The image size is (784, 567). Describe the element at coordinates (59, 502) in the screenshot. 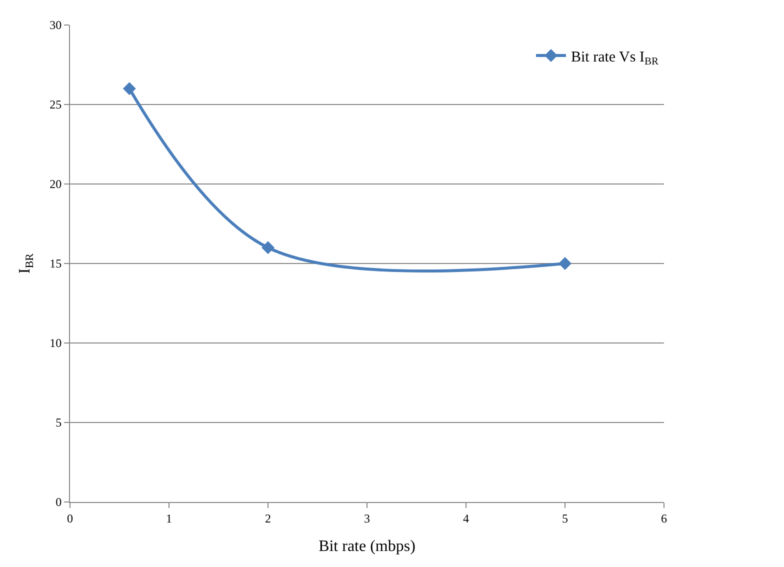

I see `y-tick-label: 0` at that location.